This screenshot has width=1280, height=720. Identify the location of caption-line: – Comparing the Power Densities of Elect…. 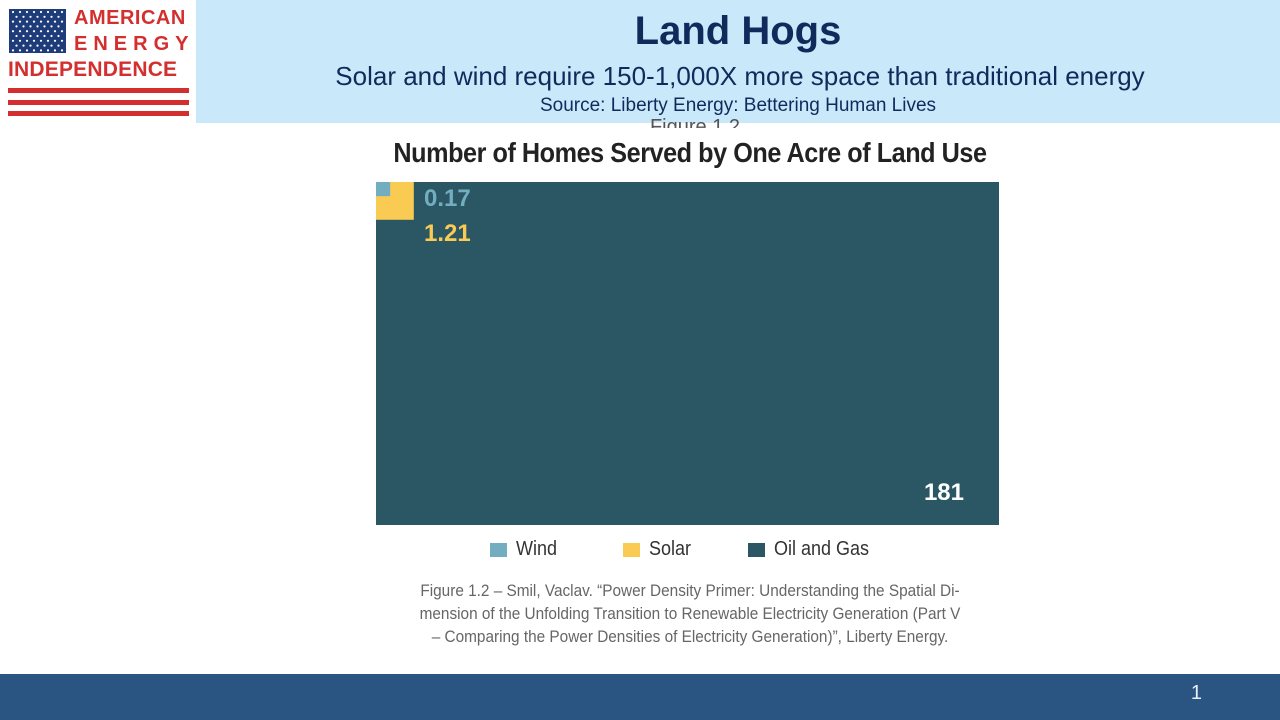
(690, 637).